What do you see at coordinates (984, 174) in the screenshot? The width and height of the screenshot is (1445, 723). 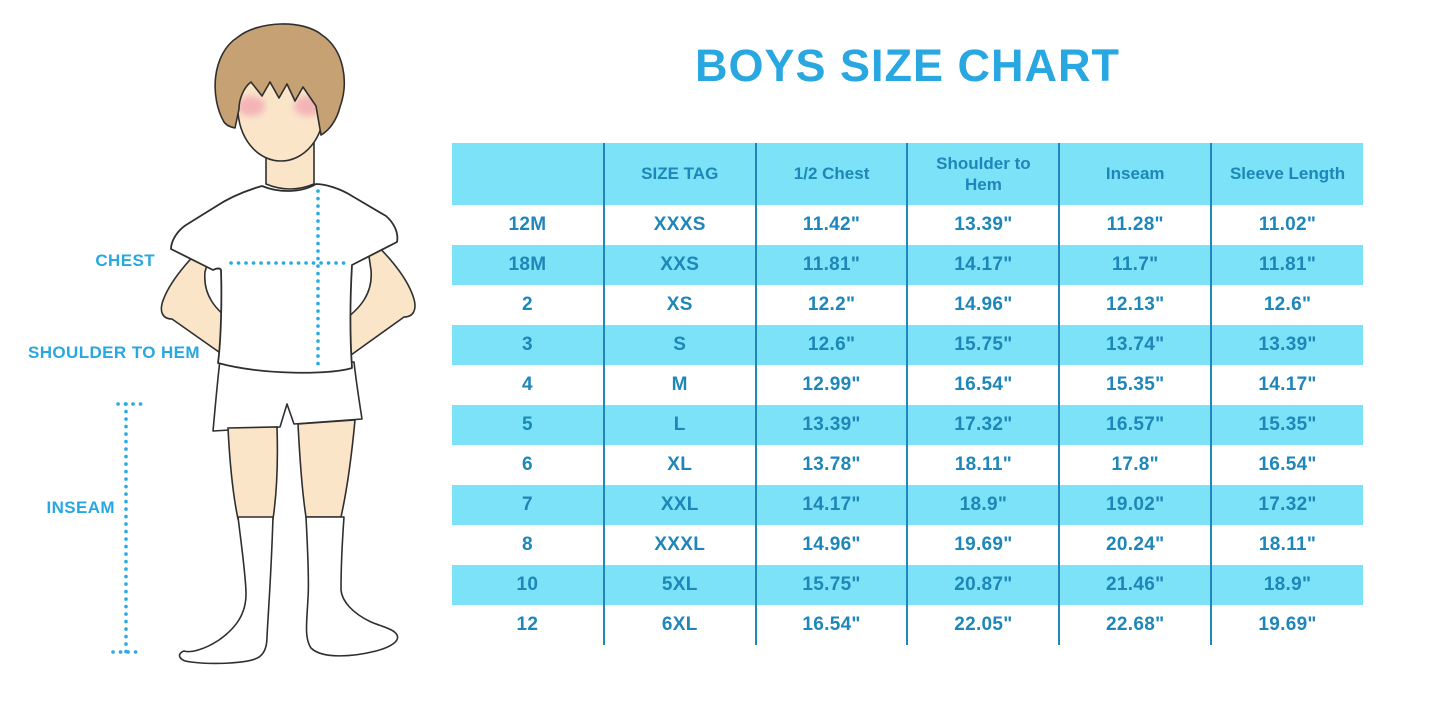 I see `column-header: Shoulder to Hem` at bounding box center [984, 174].